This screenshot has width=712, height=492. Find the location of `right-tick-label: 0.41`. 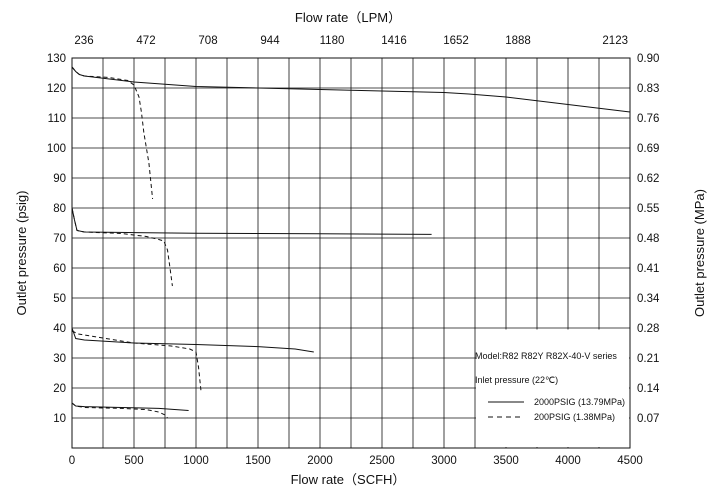

right-tick-label: 0.41 is located at coordinates (648, 269).